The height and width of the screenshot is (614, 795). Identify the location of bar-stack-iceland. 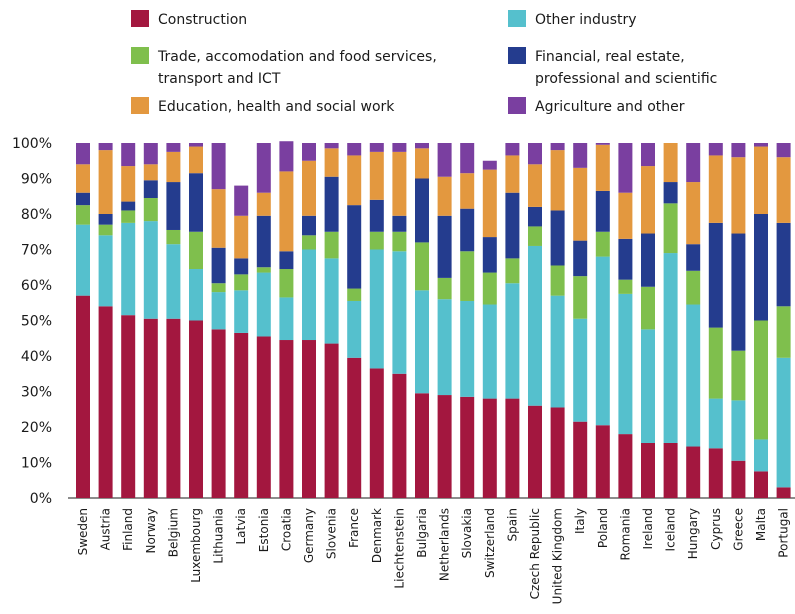
(670, 320).